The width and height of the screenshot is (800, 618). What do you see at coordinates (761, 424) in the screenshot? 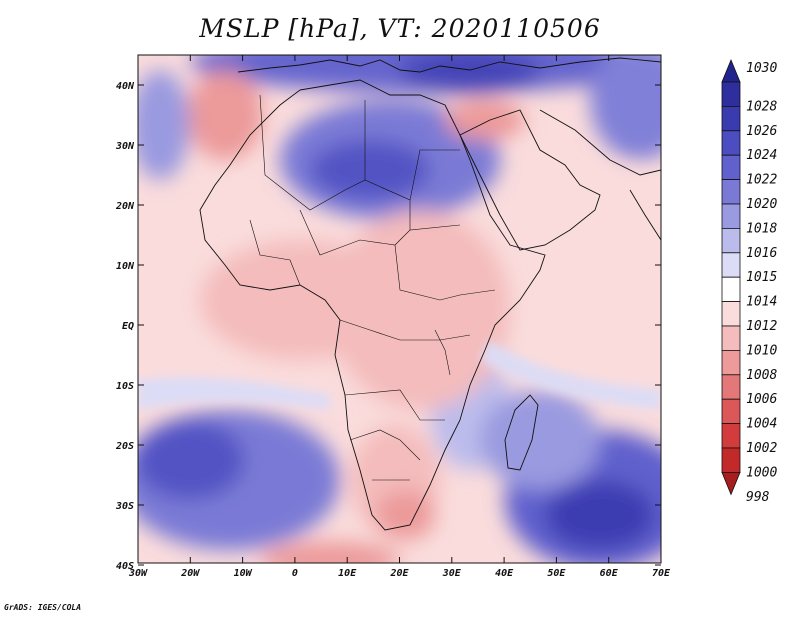
I see `colorbar-label: 1004` at bounding box center [761, 424].